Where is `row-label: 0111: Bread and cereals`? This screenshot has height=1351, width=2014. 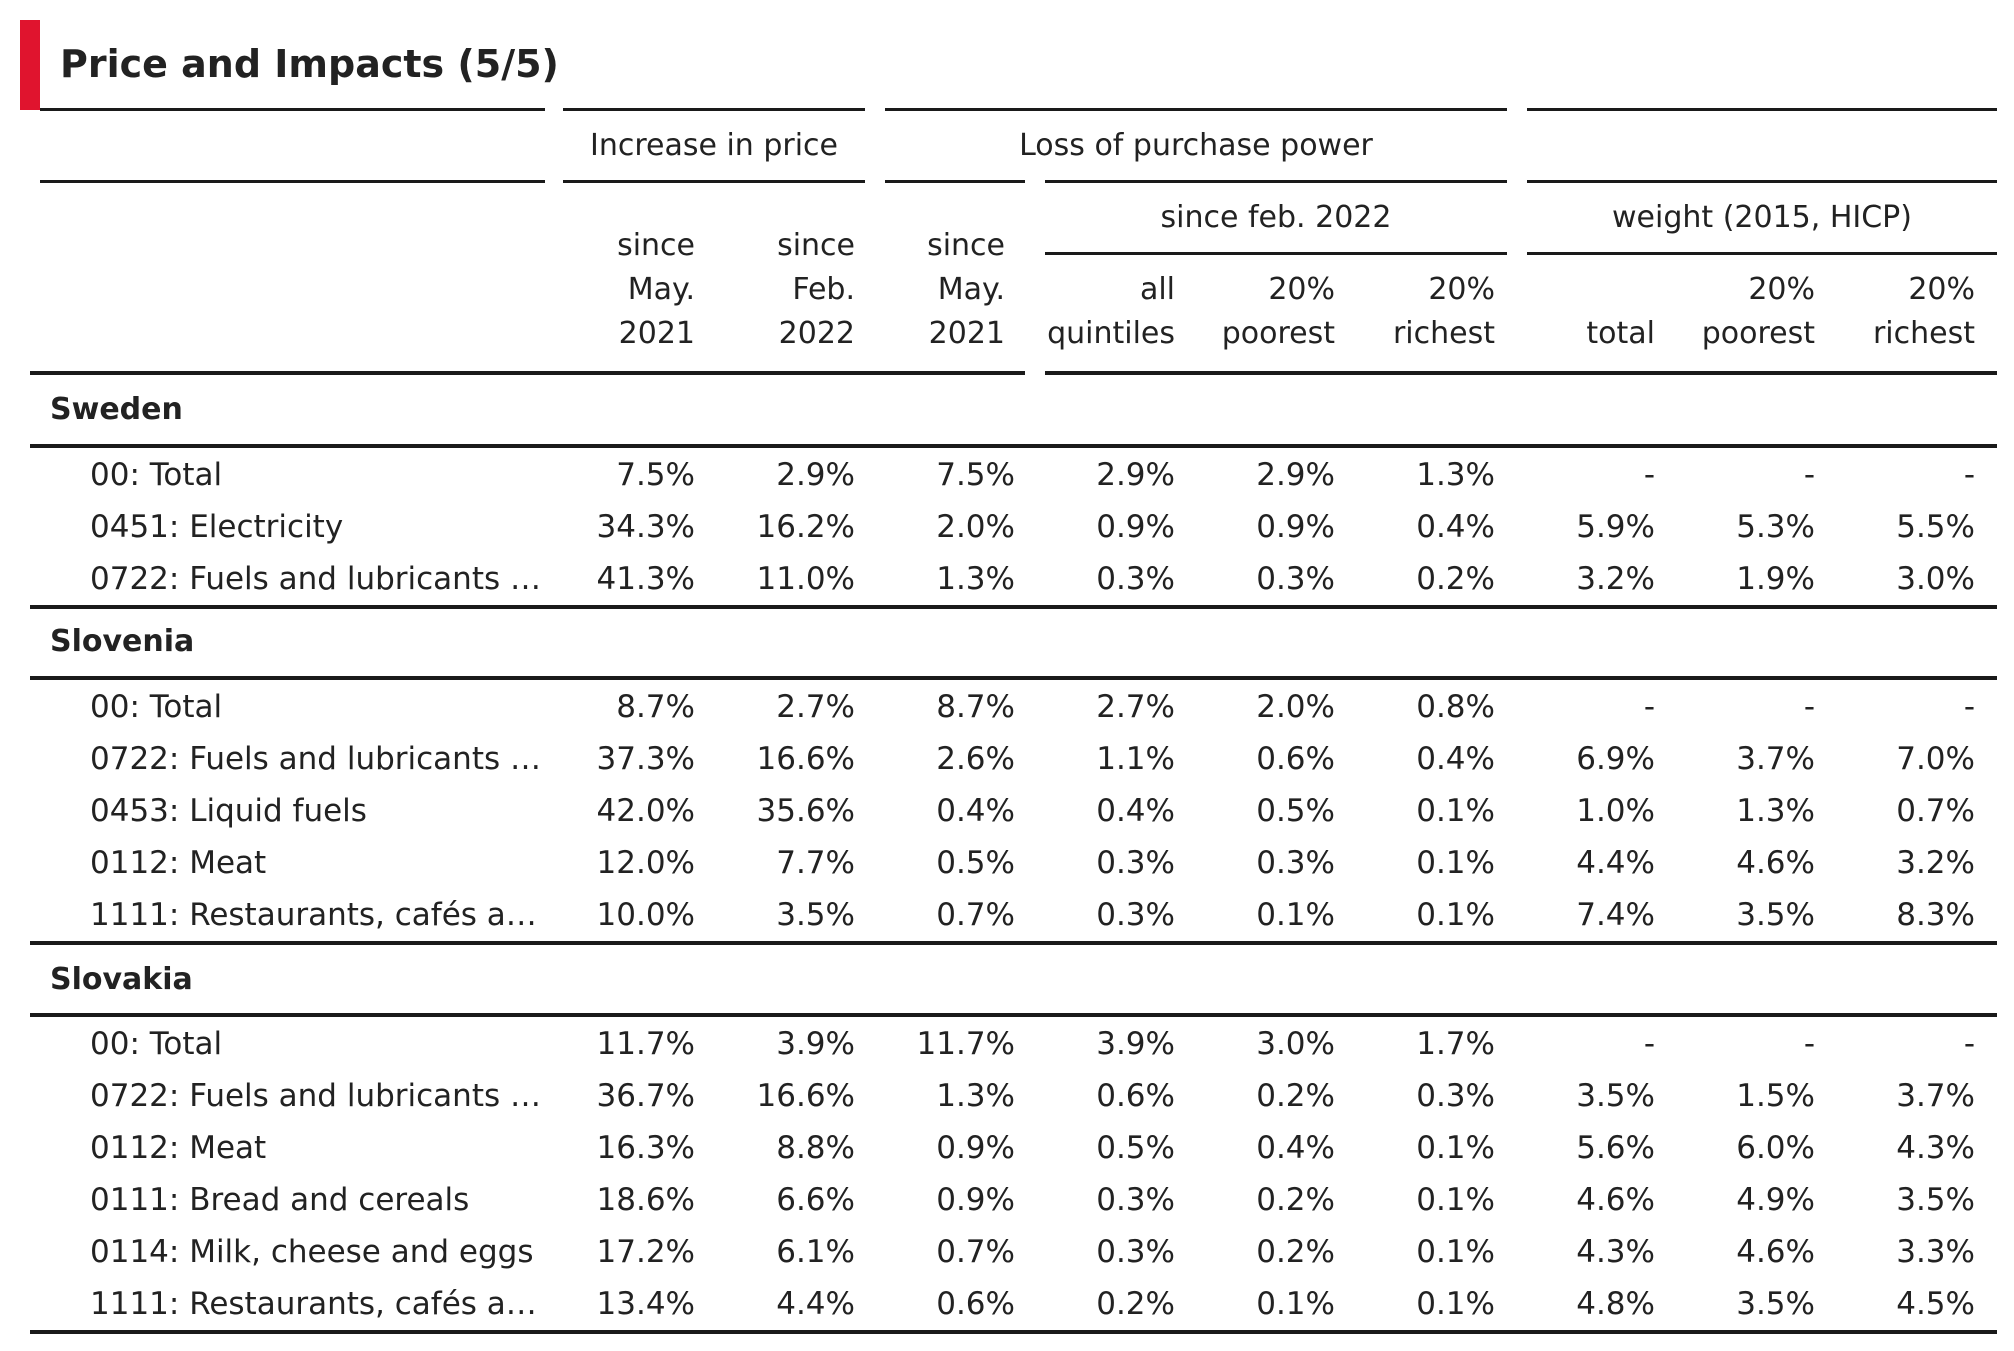 row-label: 0111: Bread and cereals is located at coordinates (280, 1200).